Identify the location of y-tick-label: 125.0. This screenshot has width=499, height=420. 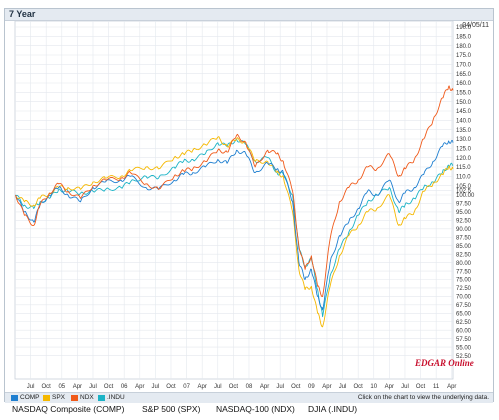
(464, 150).